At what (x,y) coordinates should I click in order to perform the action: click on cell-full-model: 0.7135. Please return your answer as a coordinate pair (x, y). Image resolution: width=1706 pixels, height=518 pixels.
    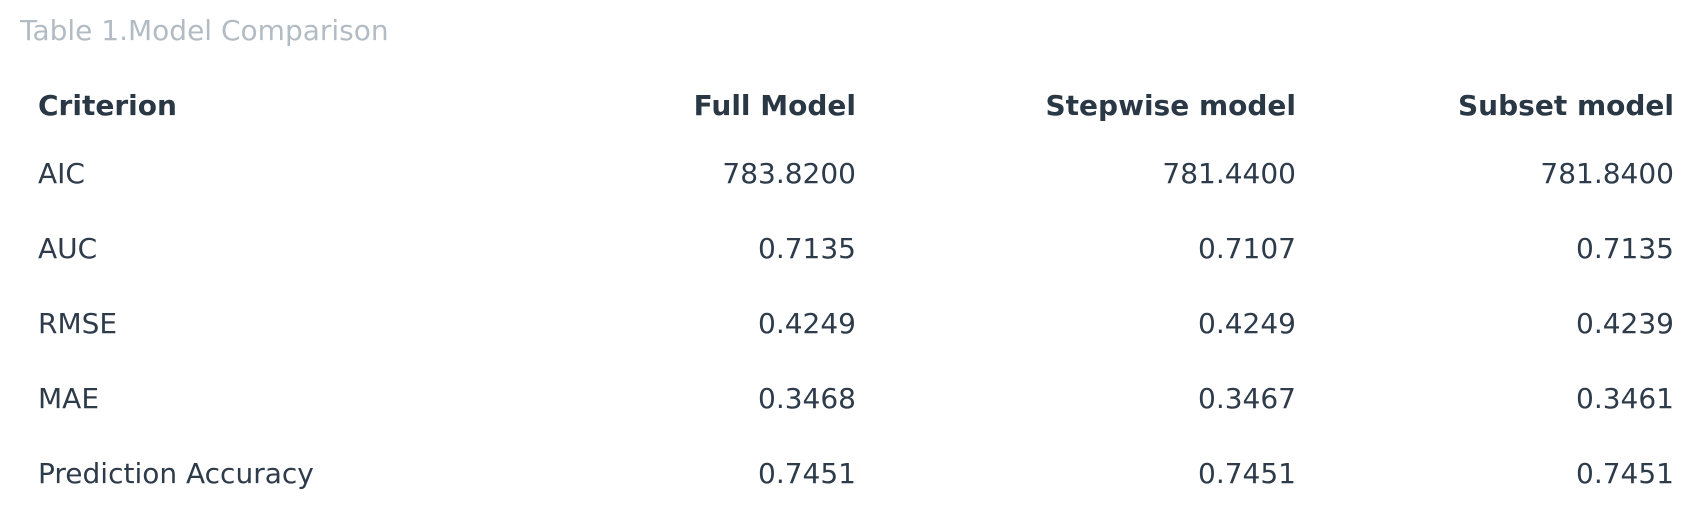
    Looking at the image, I should click on (807, 248).